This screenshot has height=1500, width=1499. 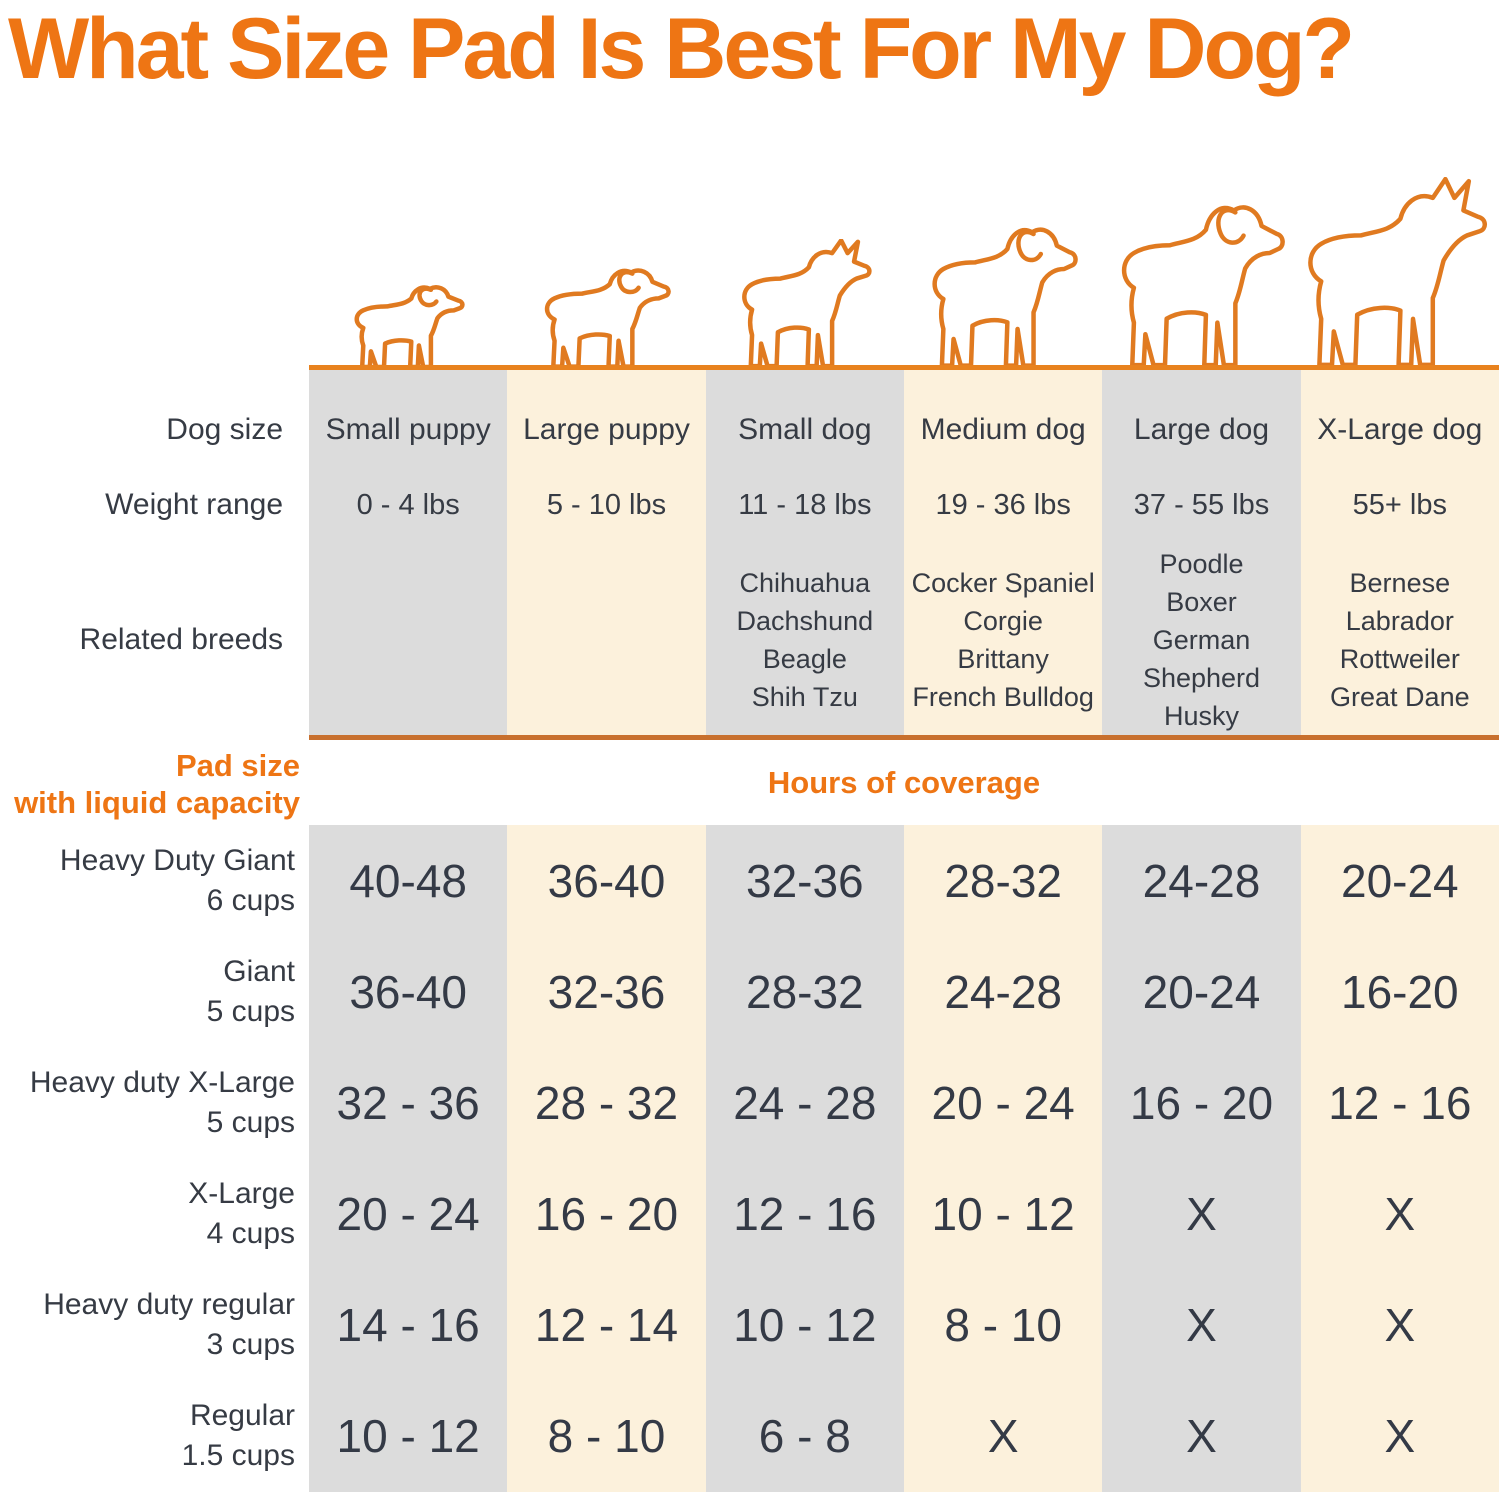 I want to click on dog-size-cell: Large dog, so click(x=1201, y=429).